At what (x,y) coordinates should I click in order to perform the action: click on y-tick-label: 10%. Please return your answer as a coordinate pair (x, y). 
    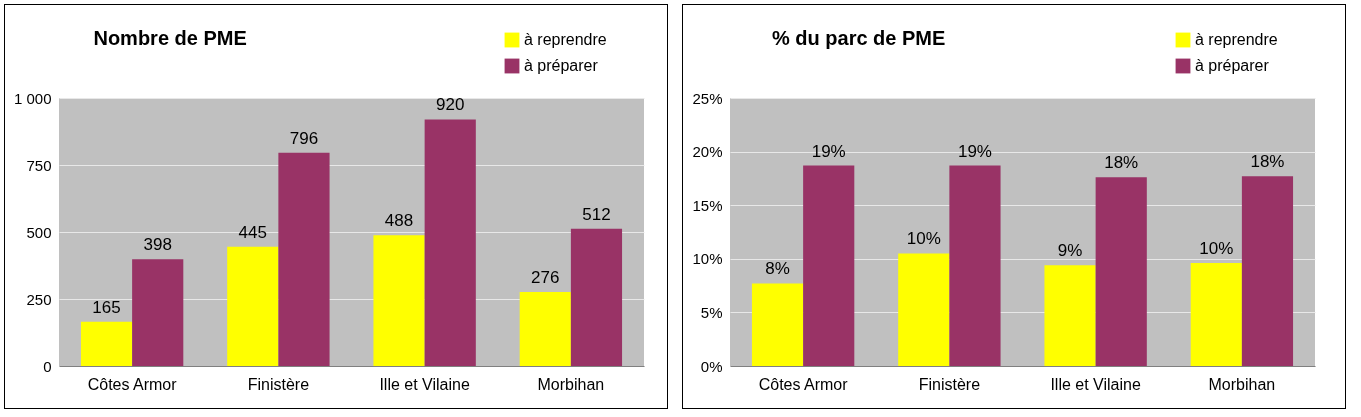
    Looking at the image, I should click on (707, 259).